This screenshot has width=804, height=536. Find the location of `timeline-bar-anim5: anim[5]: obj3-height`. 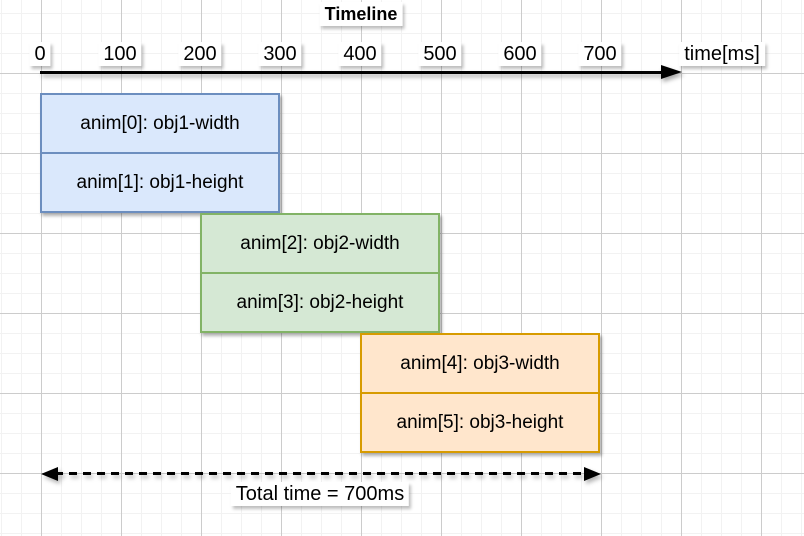

timeline-bar-anim5: anim[5]: obj3-height is located at coordinates (480, 421).